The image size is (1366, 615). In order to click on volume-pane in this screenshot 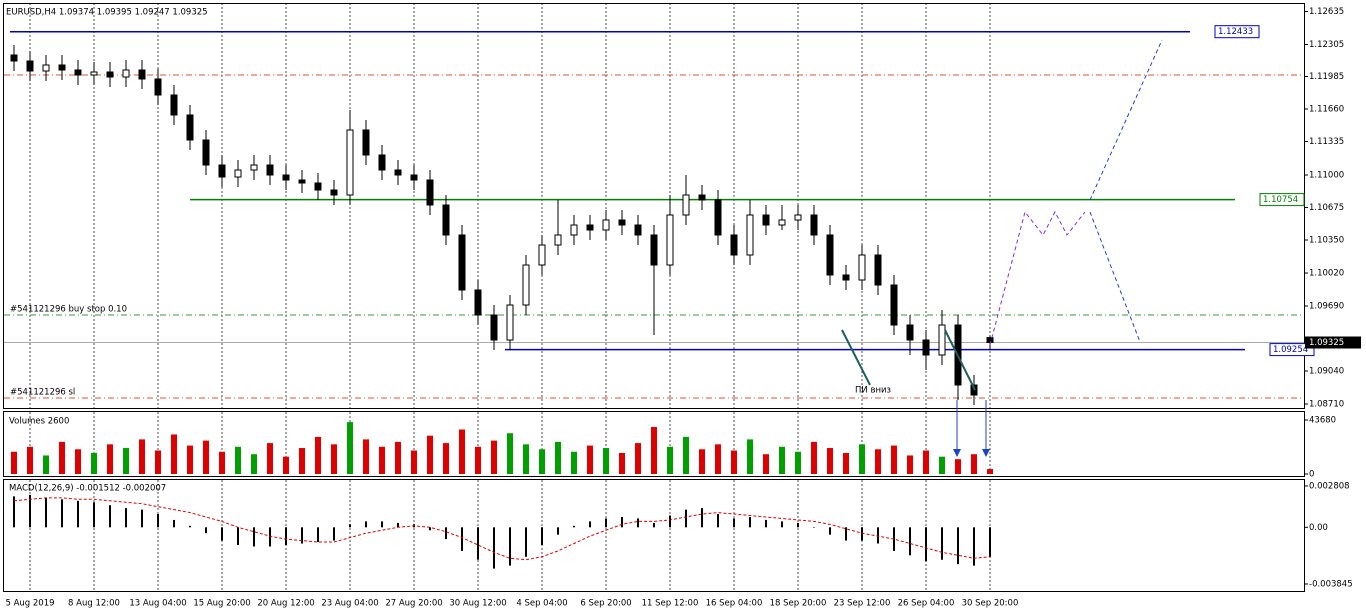, I will do `click(654, 444)`.